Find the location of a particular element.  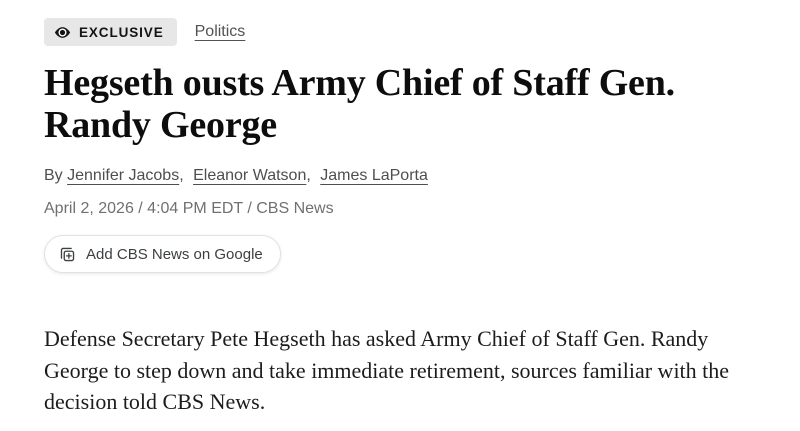

author-link: Eleanor Watson is located at coordinates (250, 175).